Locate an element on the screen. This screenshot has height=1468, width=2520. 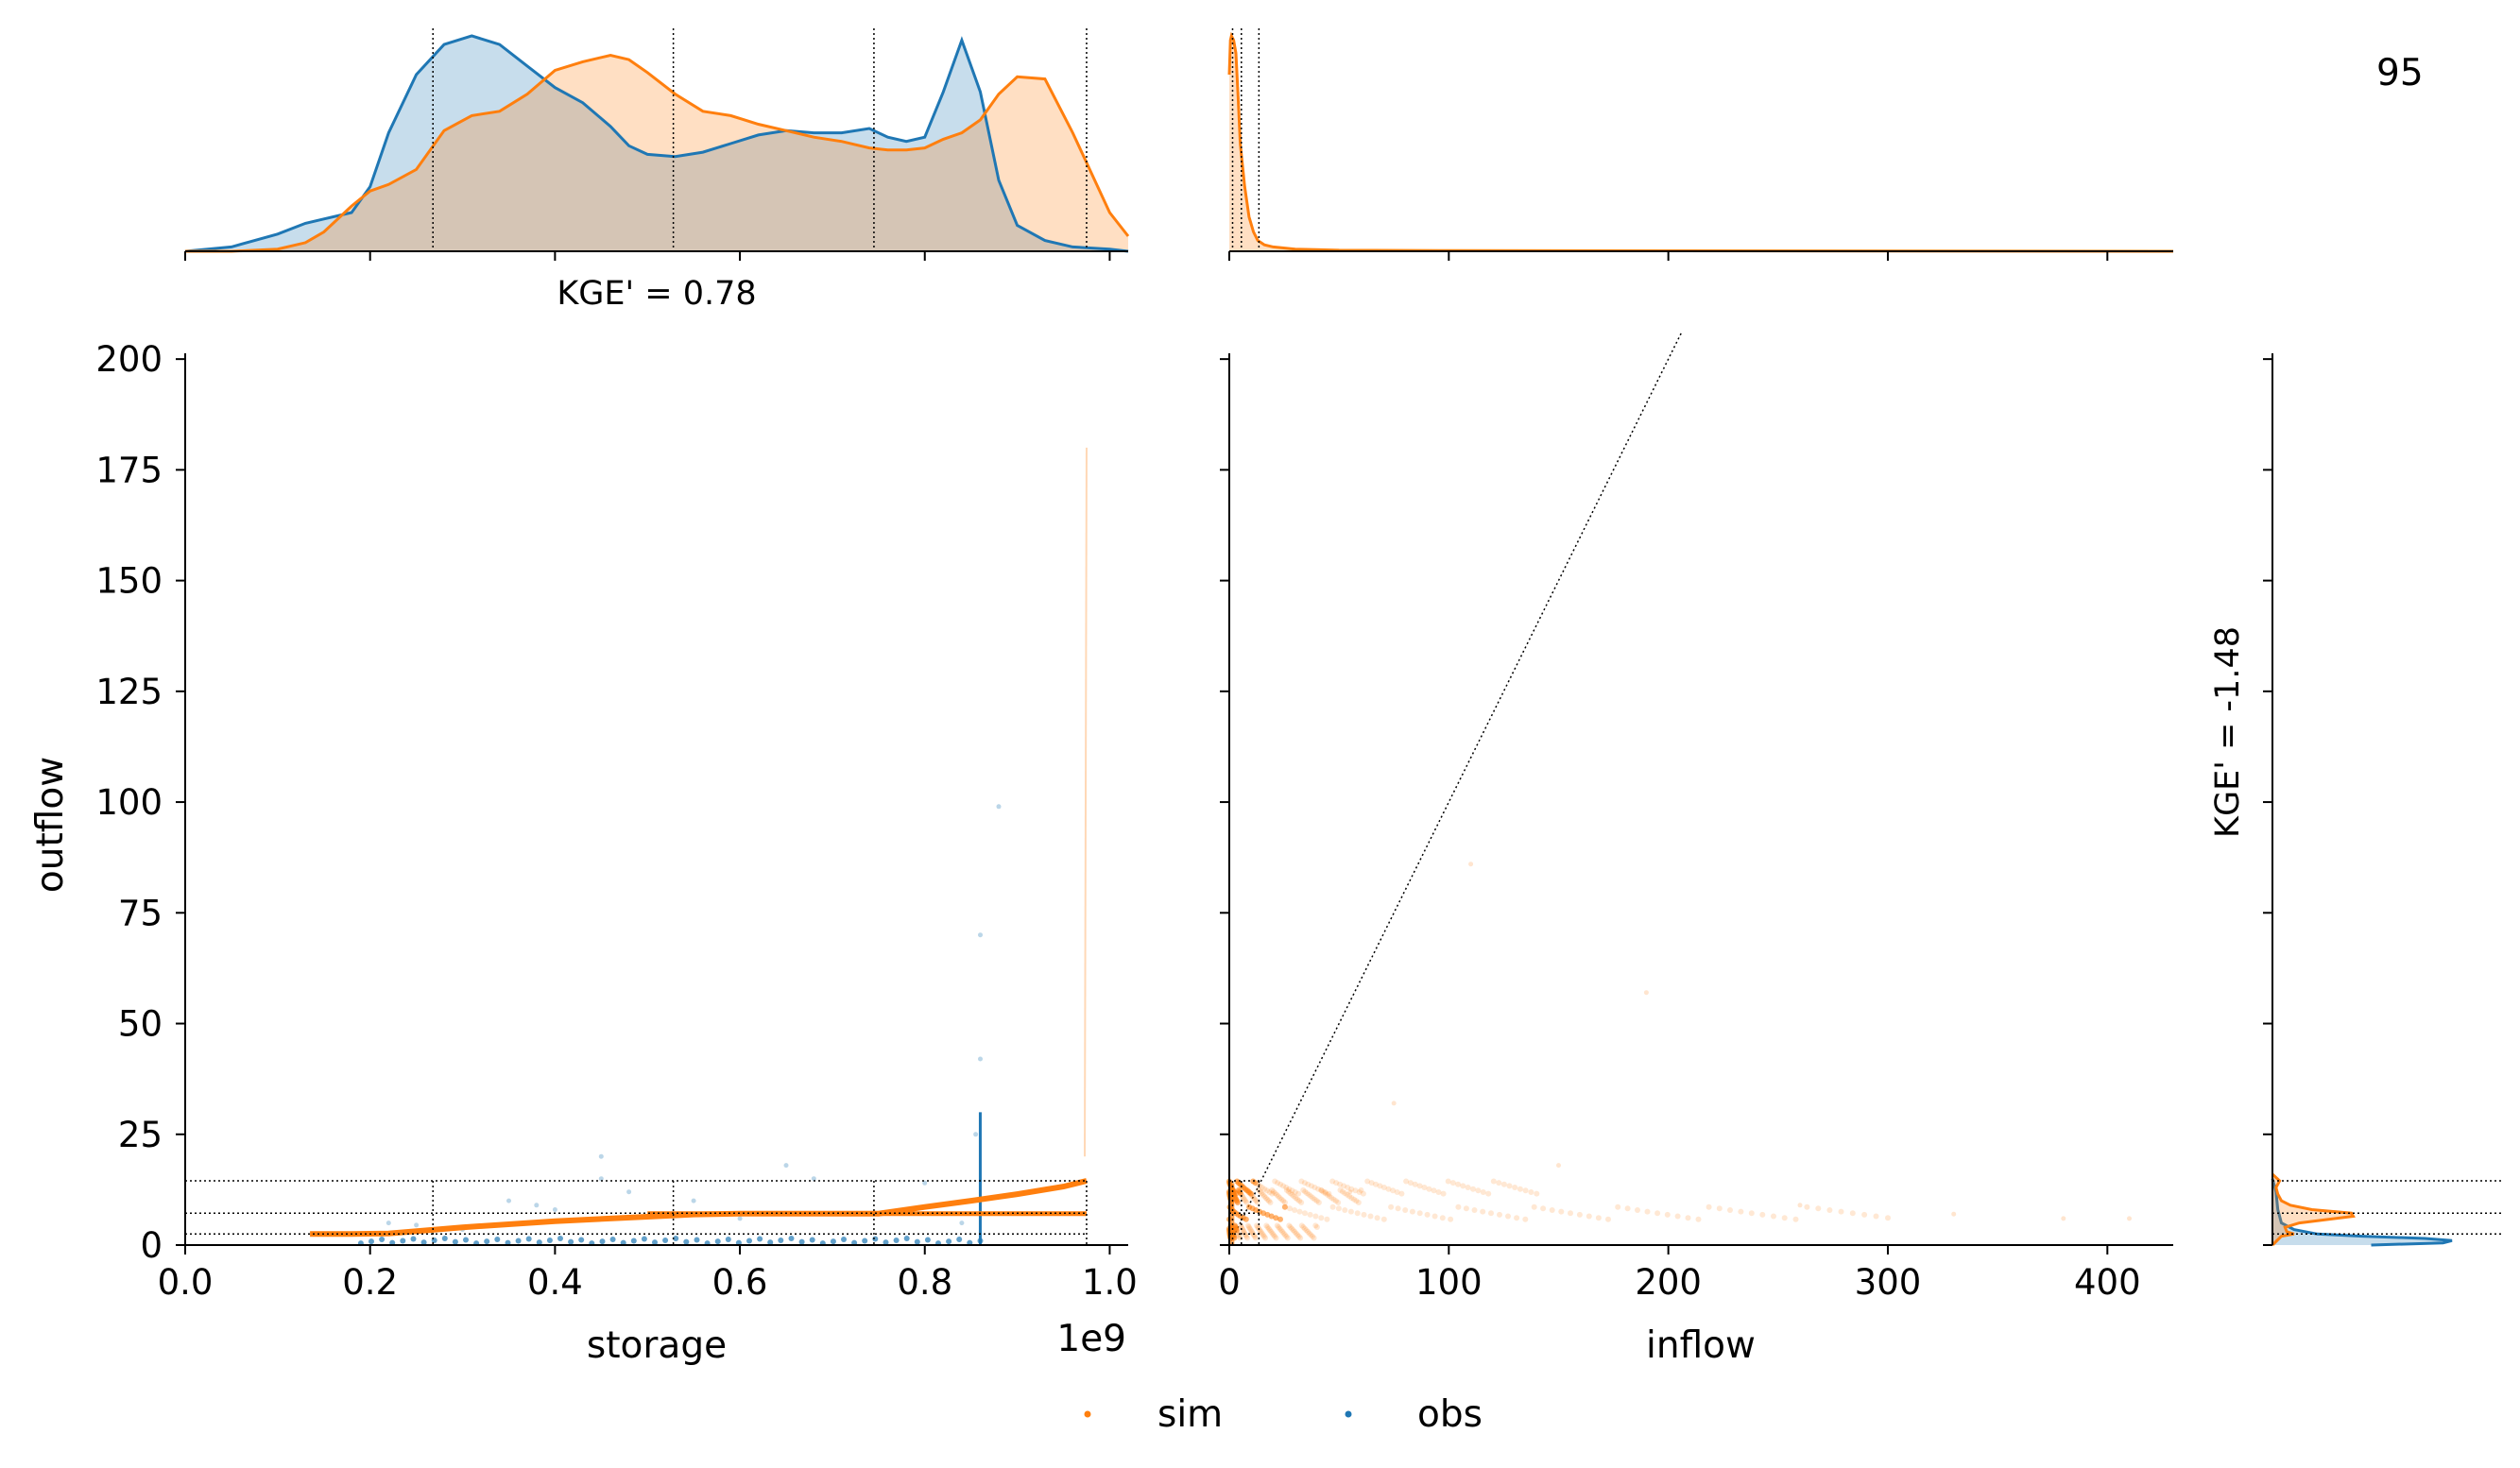
sim-outflow-density-line is located at coordinates (2313, 1209).